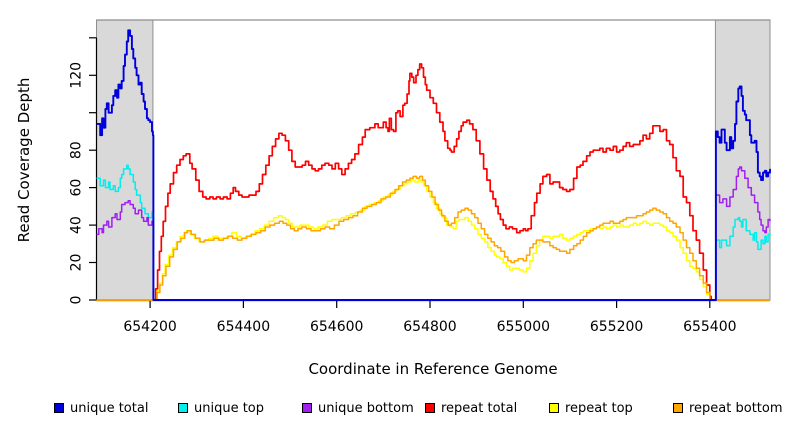  What do you see at coordinates (77, 188) in the screenshot?
I see `y-tick-label: 60` at bounding box center [77, 188].